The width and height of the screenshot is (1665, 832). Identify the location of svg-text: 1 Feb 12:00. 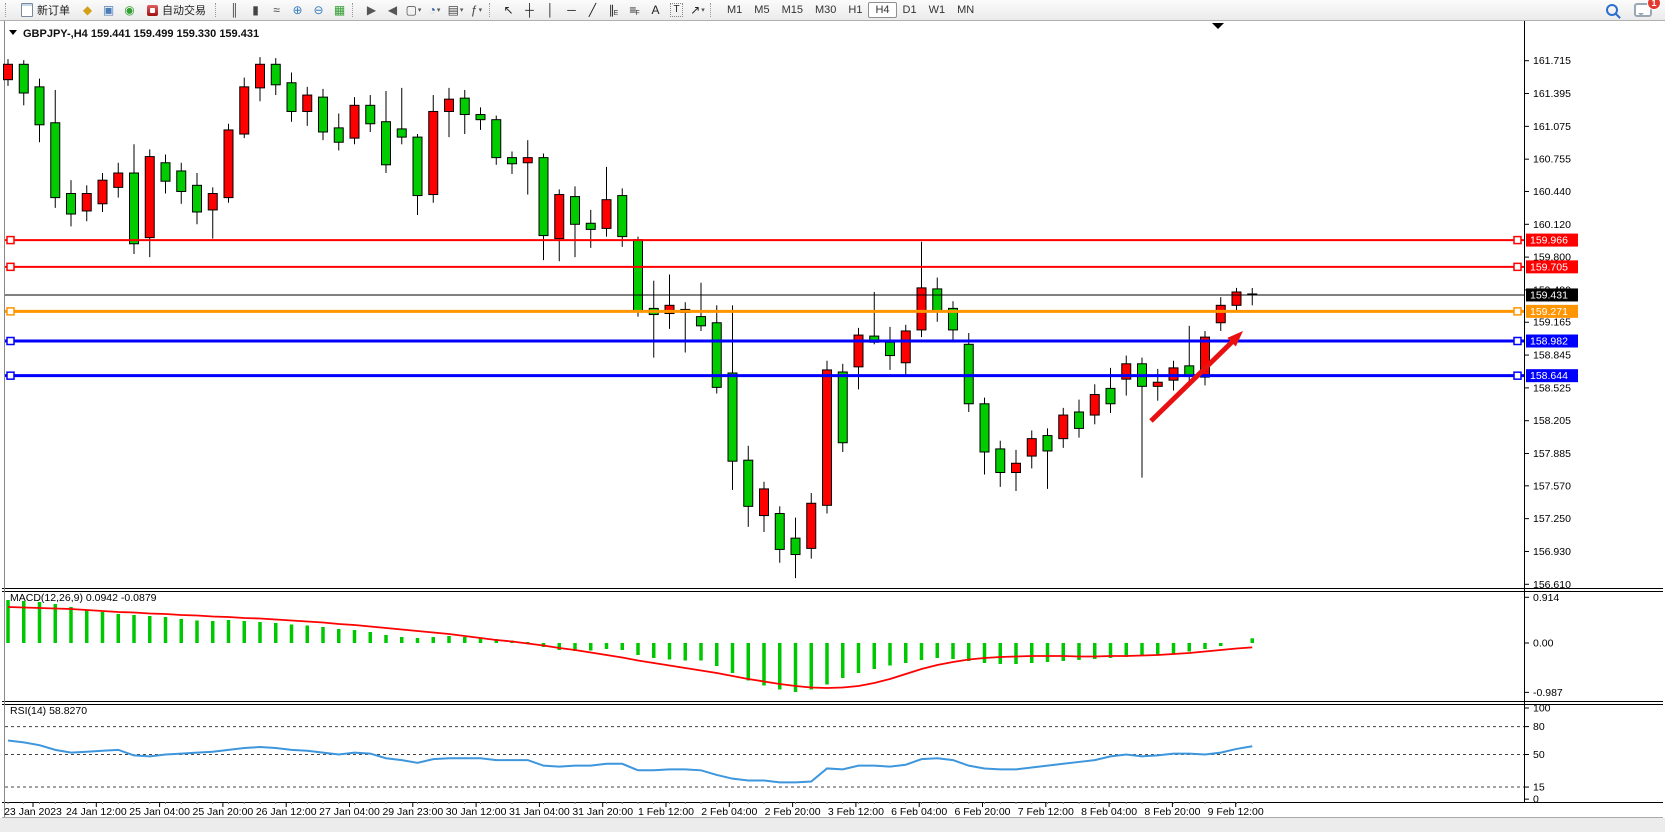
(666, 812).